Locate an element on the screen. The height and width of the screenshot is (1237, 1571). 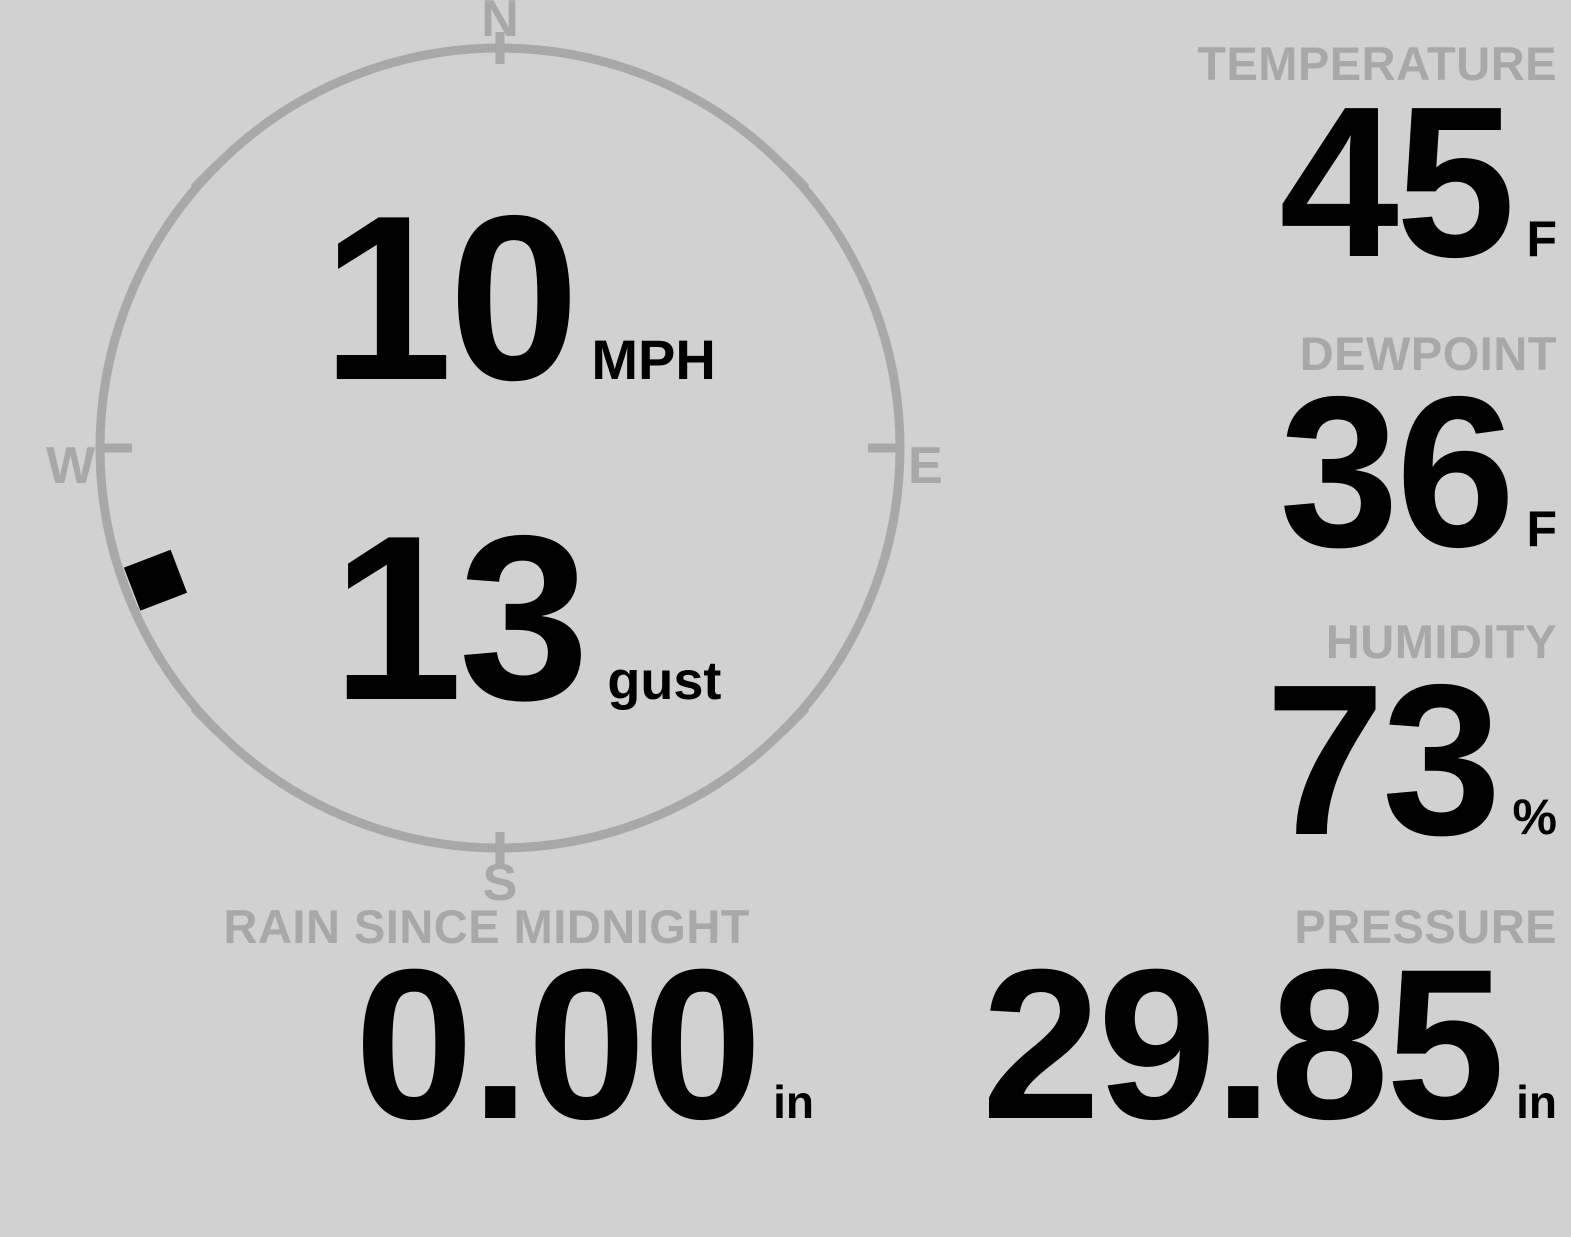
wind-gust-readout: 13 gust is located at coordinates (527, 617).